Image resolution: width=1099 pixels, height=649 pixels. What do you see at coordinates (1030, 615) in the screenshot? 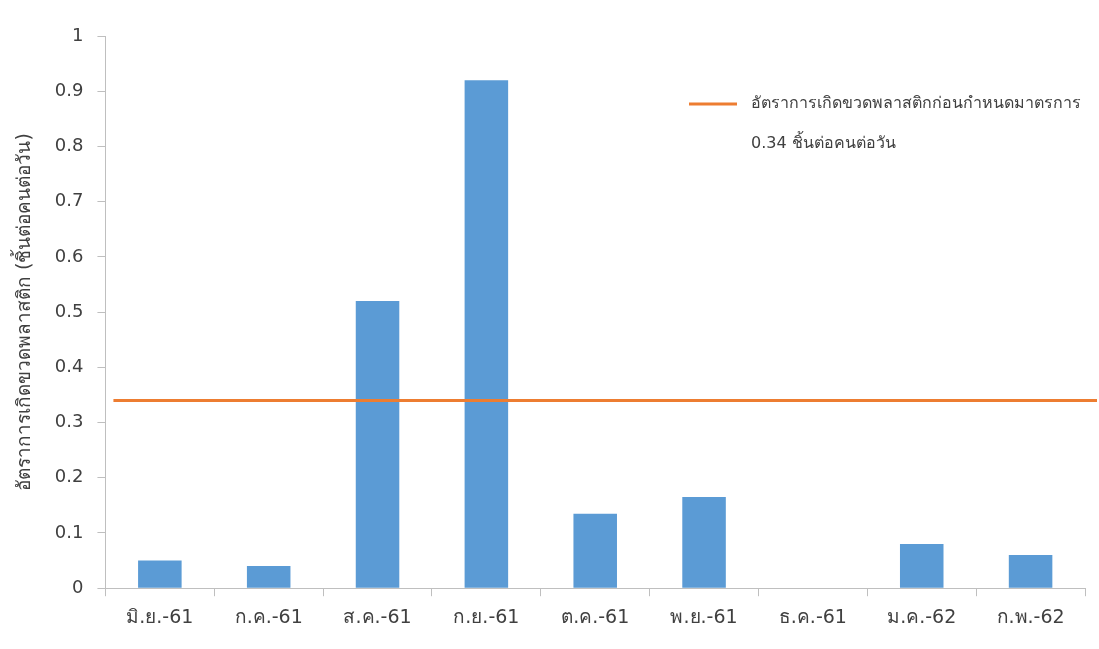
I see `x-tick-label: ก.พ.-62` at bounding box center [1030, 615].